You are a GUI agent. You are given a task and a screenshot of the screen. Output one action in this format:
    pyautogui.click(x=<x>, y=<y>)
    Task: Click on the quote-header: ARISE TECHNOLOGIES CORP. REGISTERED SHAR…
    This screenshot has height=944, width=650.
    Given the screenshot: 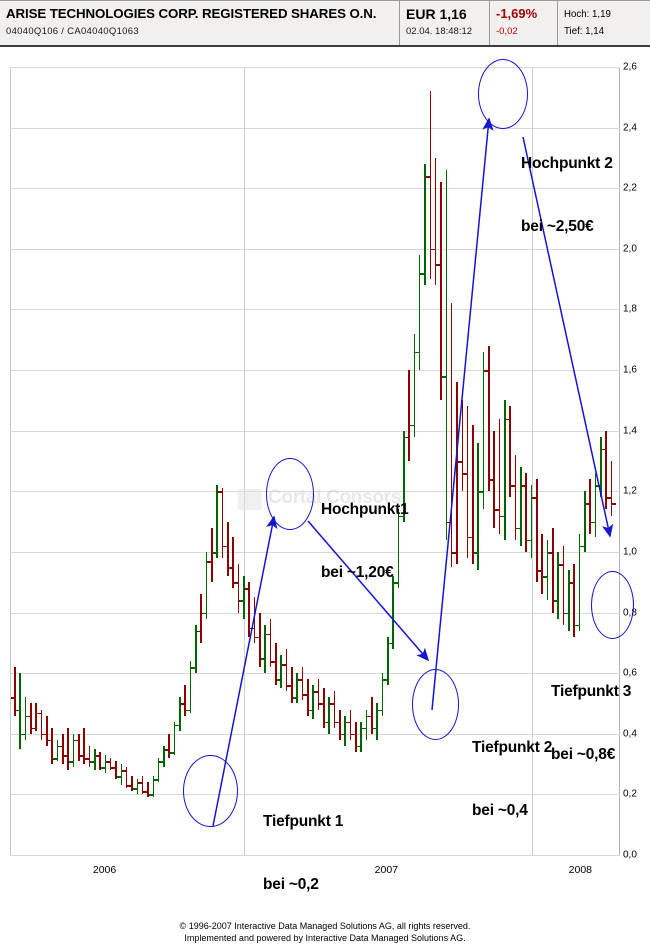 What is the action you would take?
    pyautogui.click(x=325, y=23)
    